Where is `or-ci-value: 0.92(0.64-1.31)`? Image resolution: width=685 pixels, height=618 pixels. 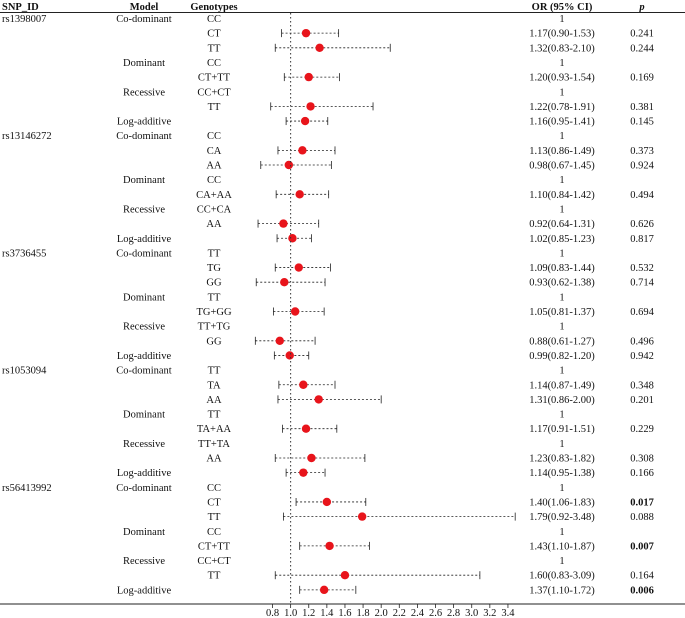
or-ci-value: 0.92(0.64-1.31) is located at coordinates (562, 224).